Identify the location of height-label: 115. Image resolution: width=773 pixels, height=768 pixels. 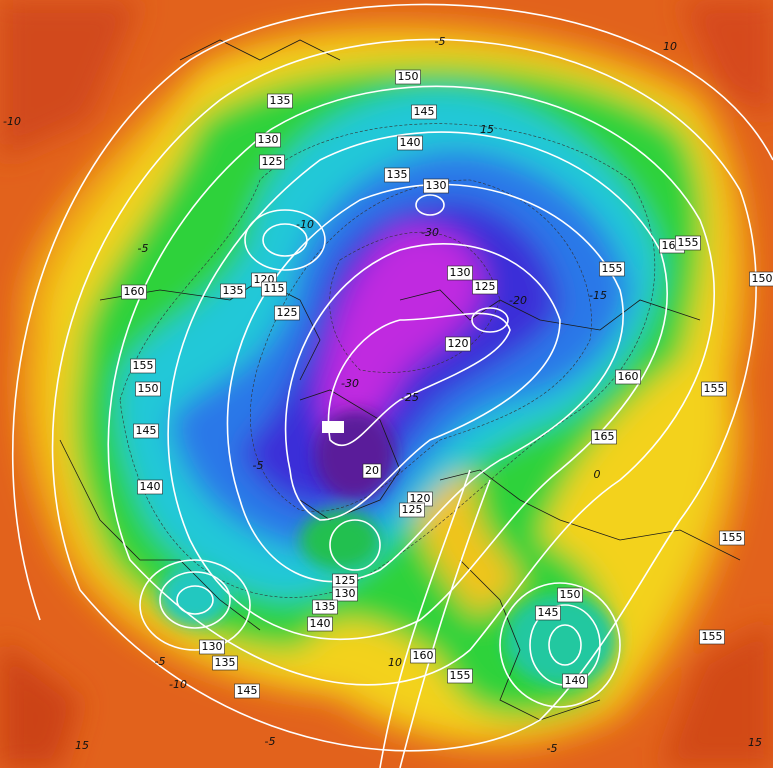
(274, 288).